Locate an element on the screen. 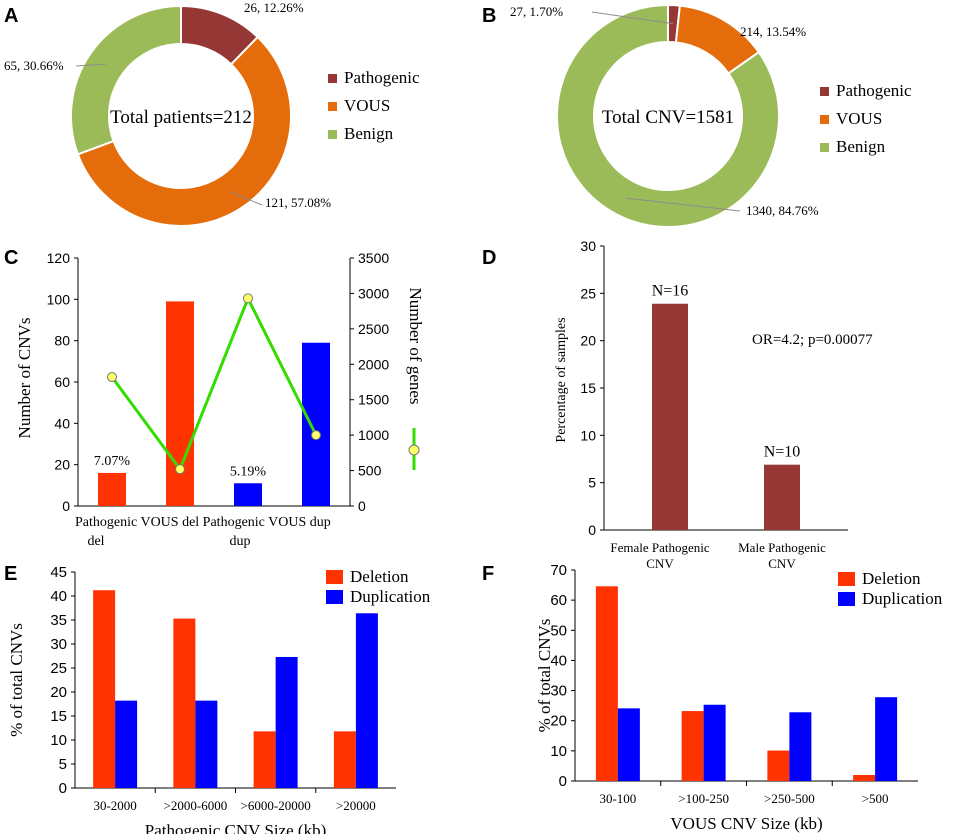  bar-data-label: 5.19% is located at coordinates (248, 471).